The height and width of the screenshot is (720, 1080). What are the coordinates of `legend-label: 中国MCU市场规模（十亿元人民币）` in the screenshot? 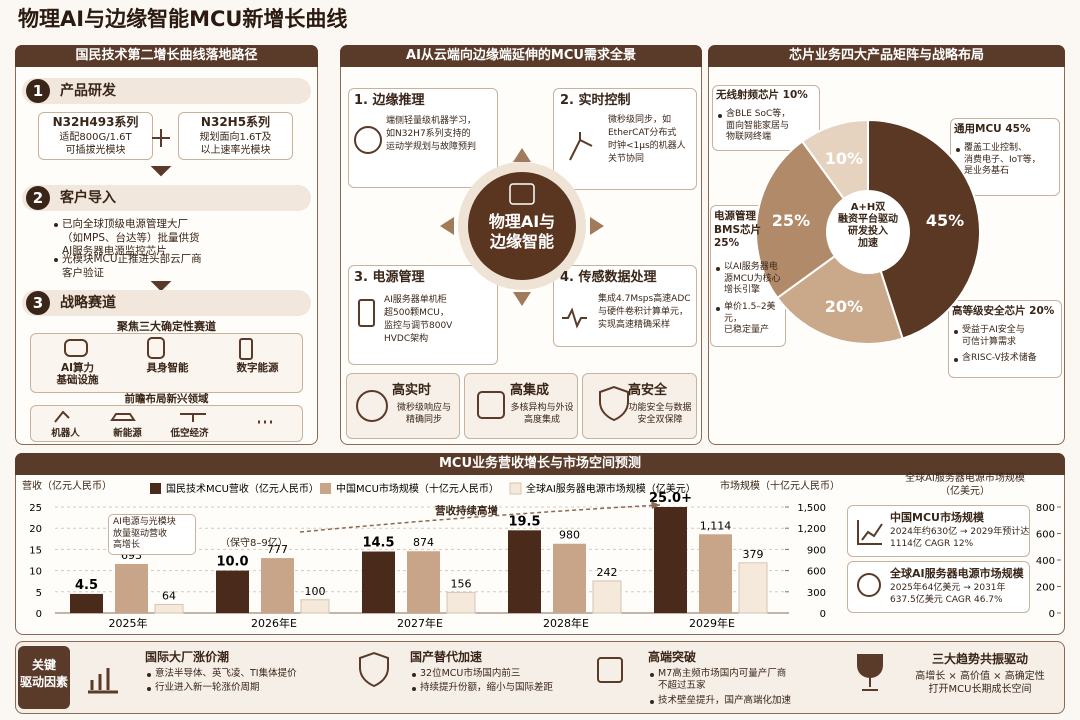 It's located at (417, 488).